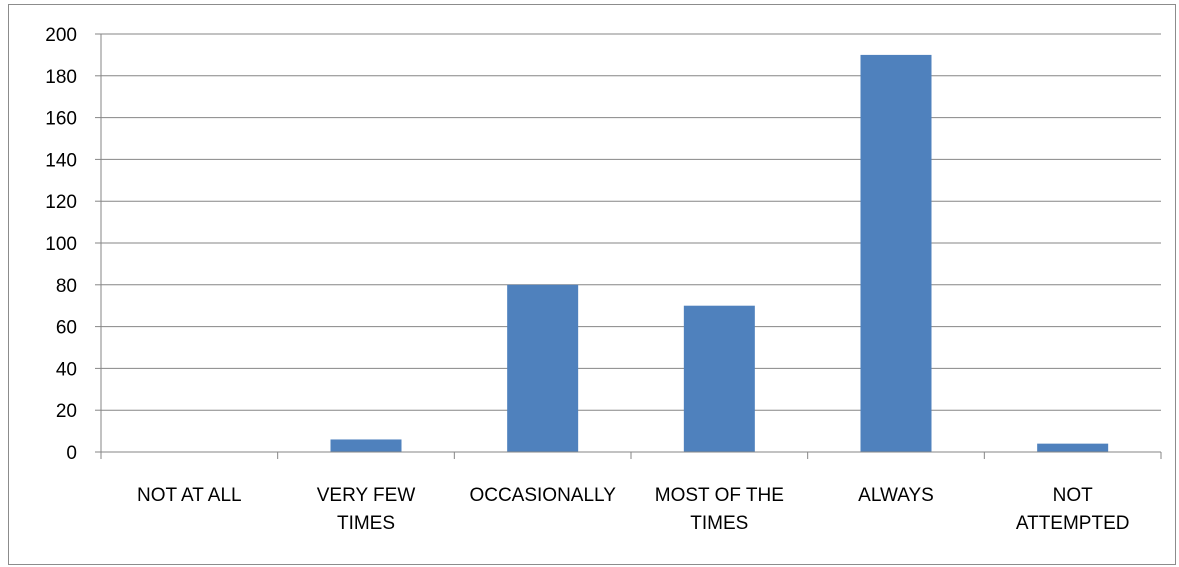  I want to click on category-label: MOST OF THE TIMES, so click(719, 509).